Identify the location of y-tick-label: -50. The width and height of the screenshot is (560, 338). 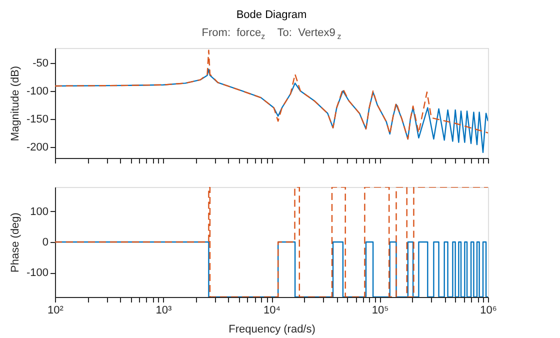
(40, 64).